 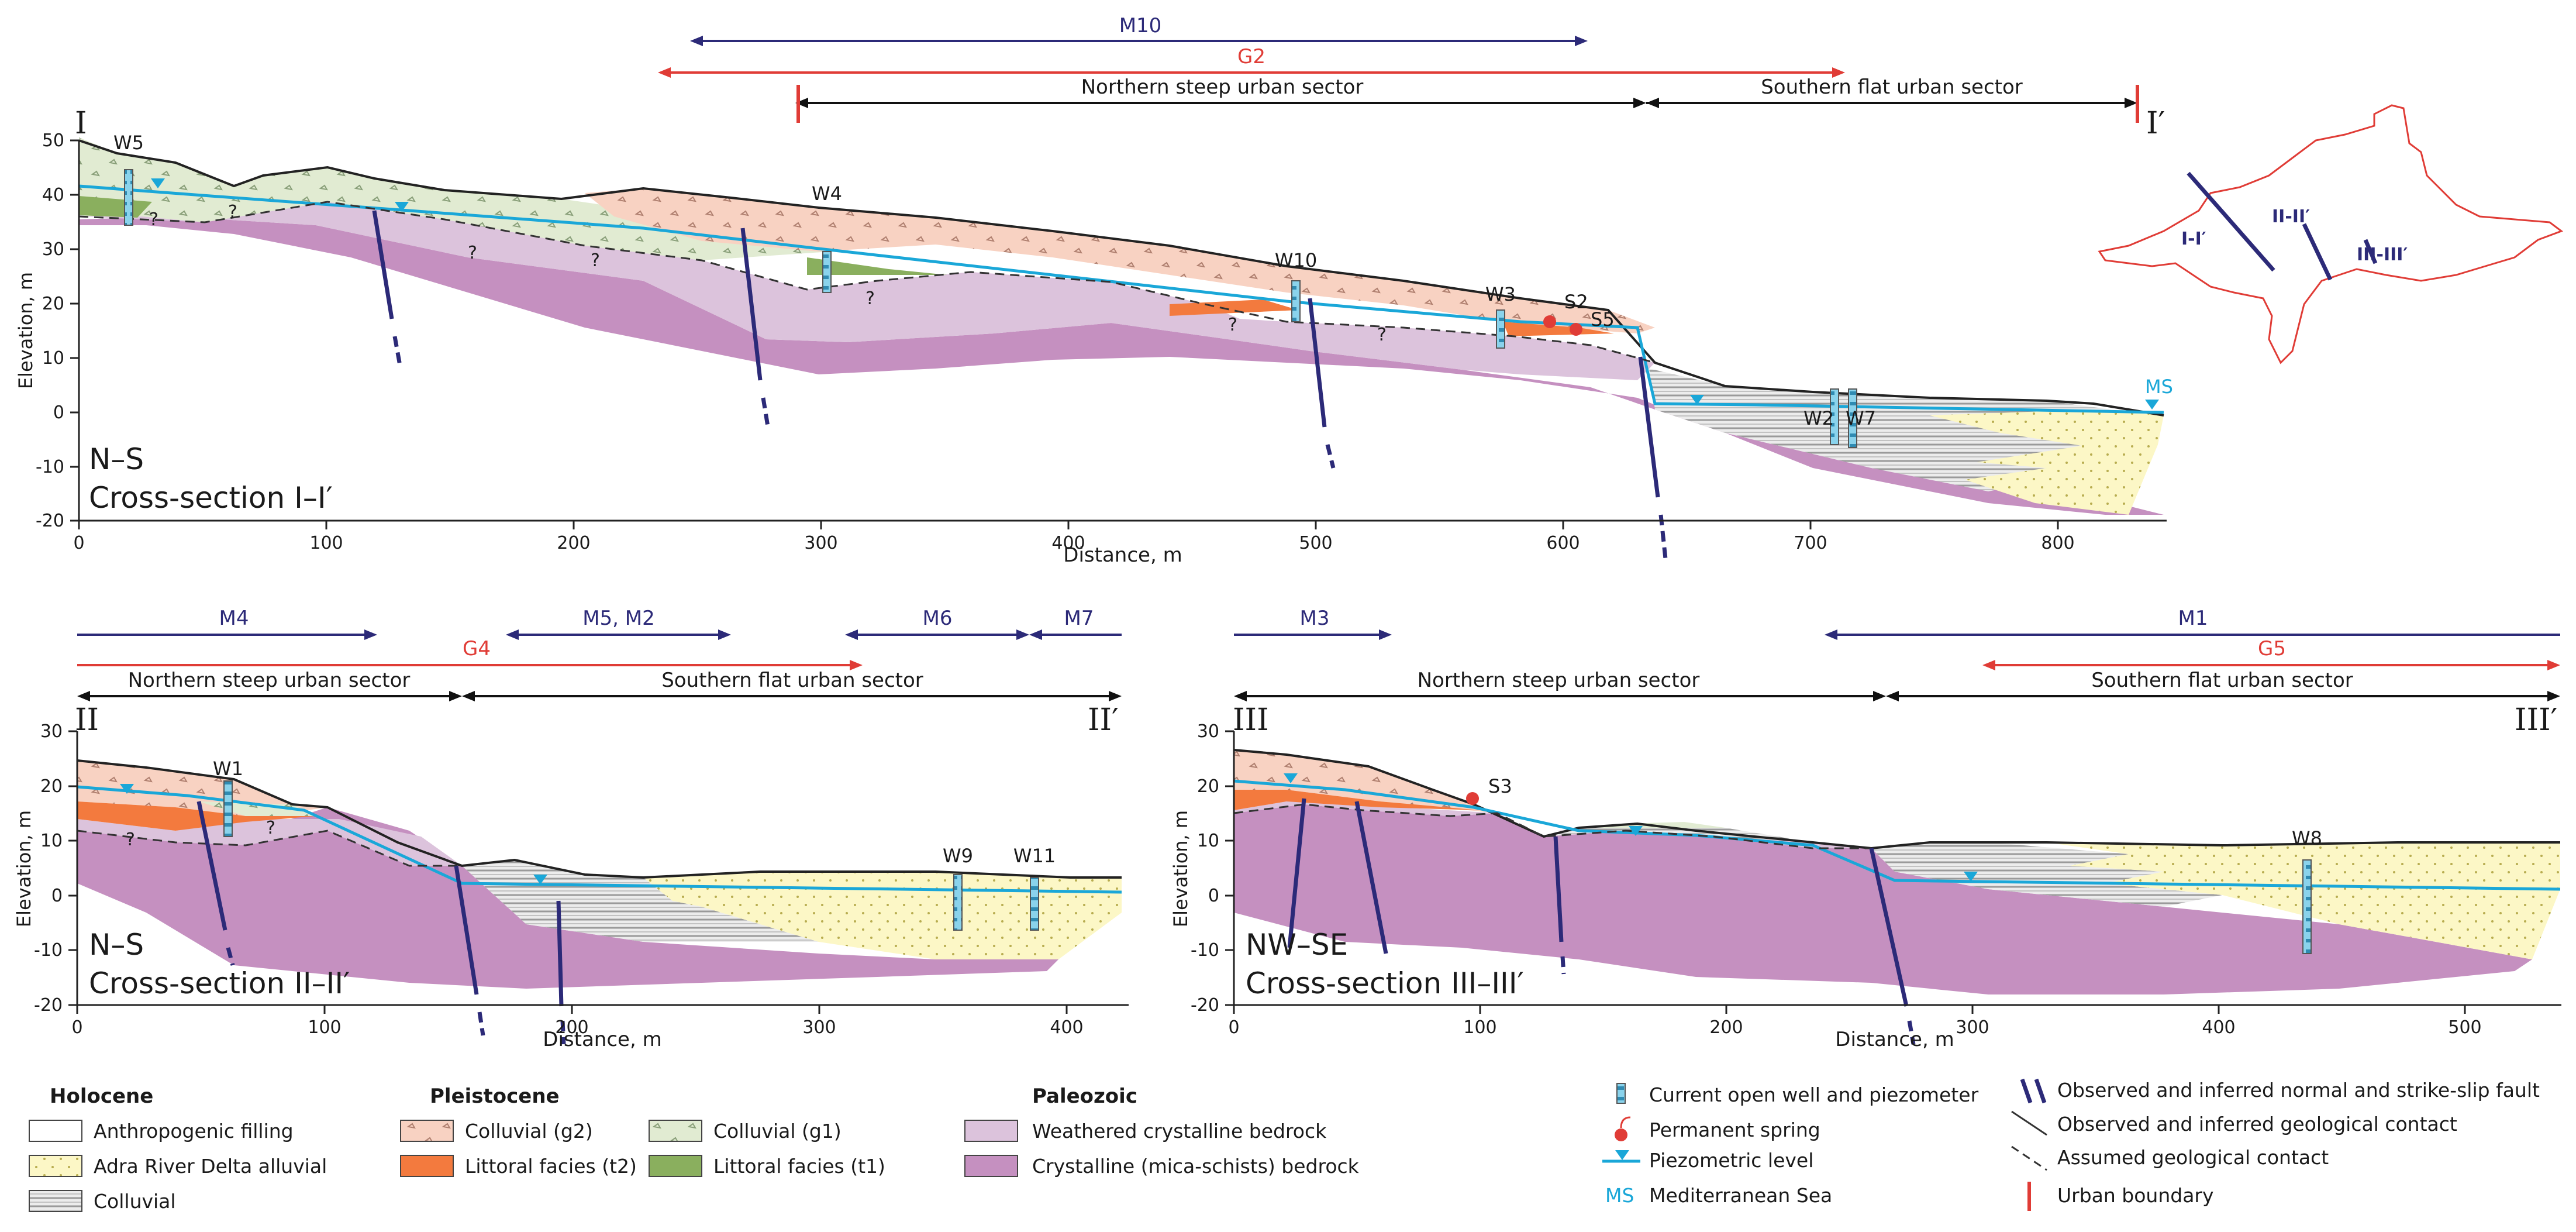 What do you see at coordinates (56, 1131) in the screenshot?
I see `swatch-anthropogenic` at bounding box center [56, 1131].